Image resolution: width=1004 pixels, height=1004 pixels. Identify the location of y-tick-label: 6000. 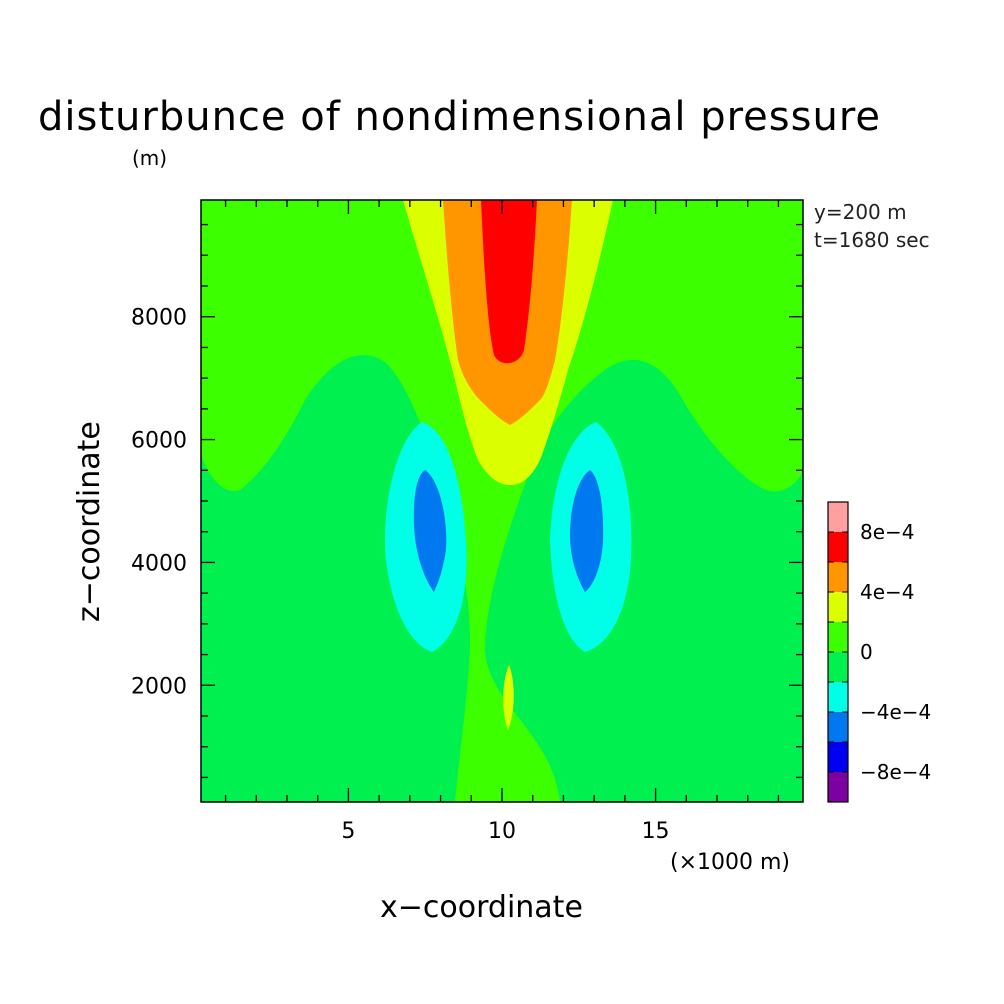
(159, 441).